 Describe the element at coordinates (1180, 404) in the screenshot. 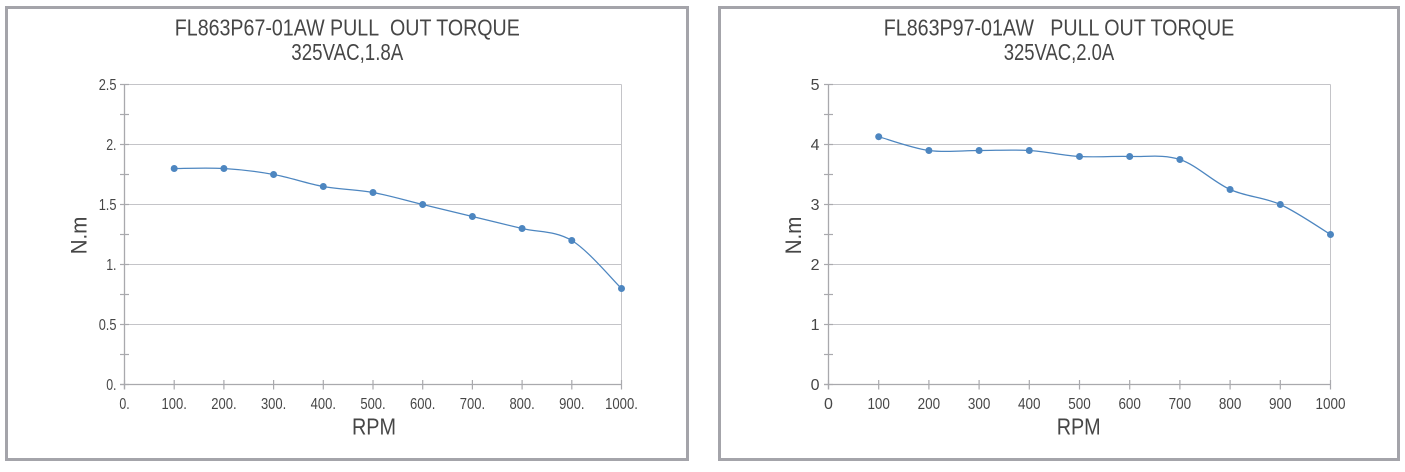

I see `svg-text: 700` at that location.